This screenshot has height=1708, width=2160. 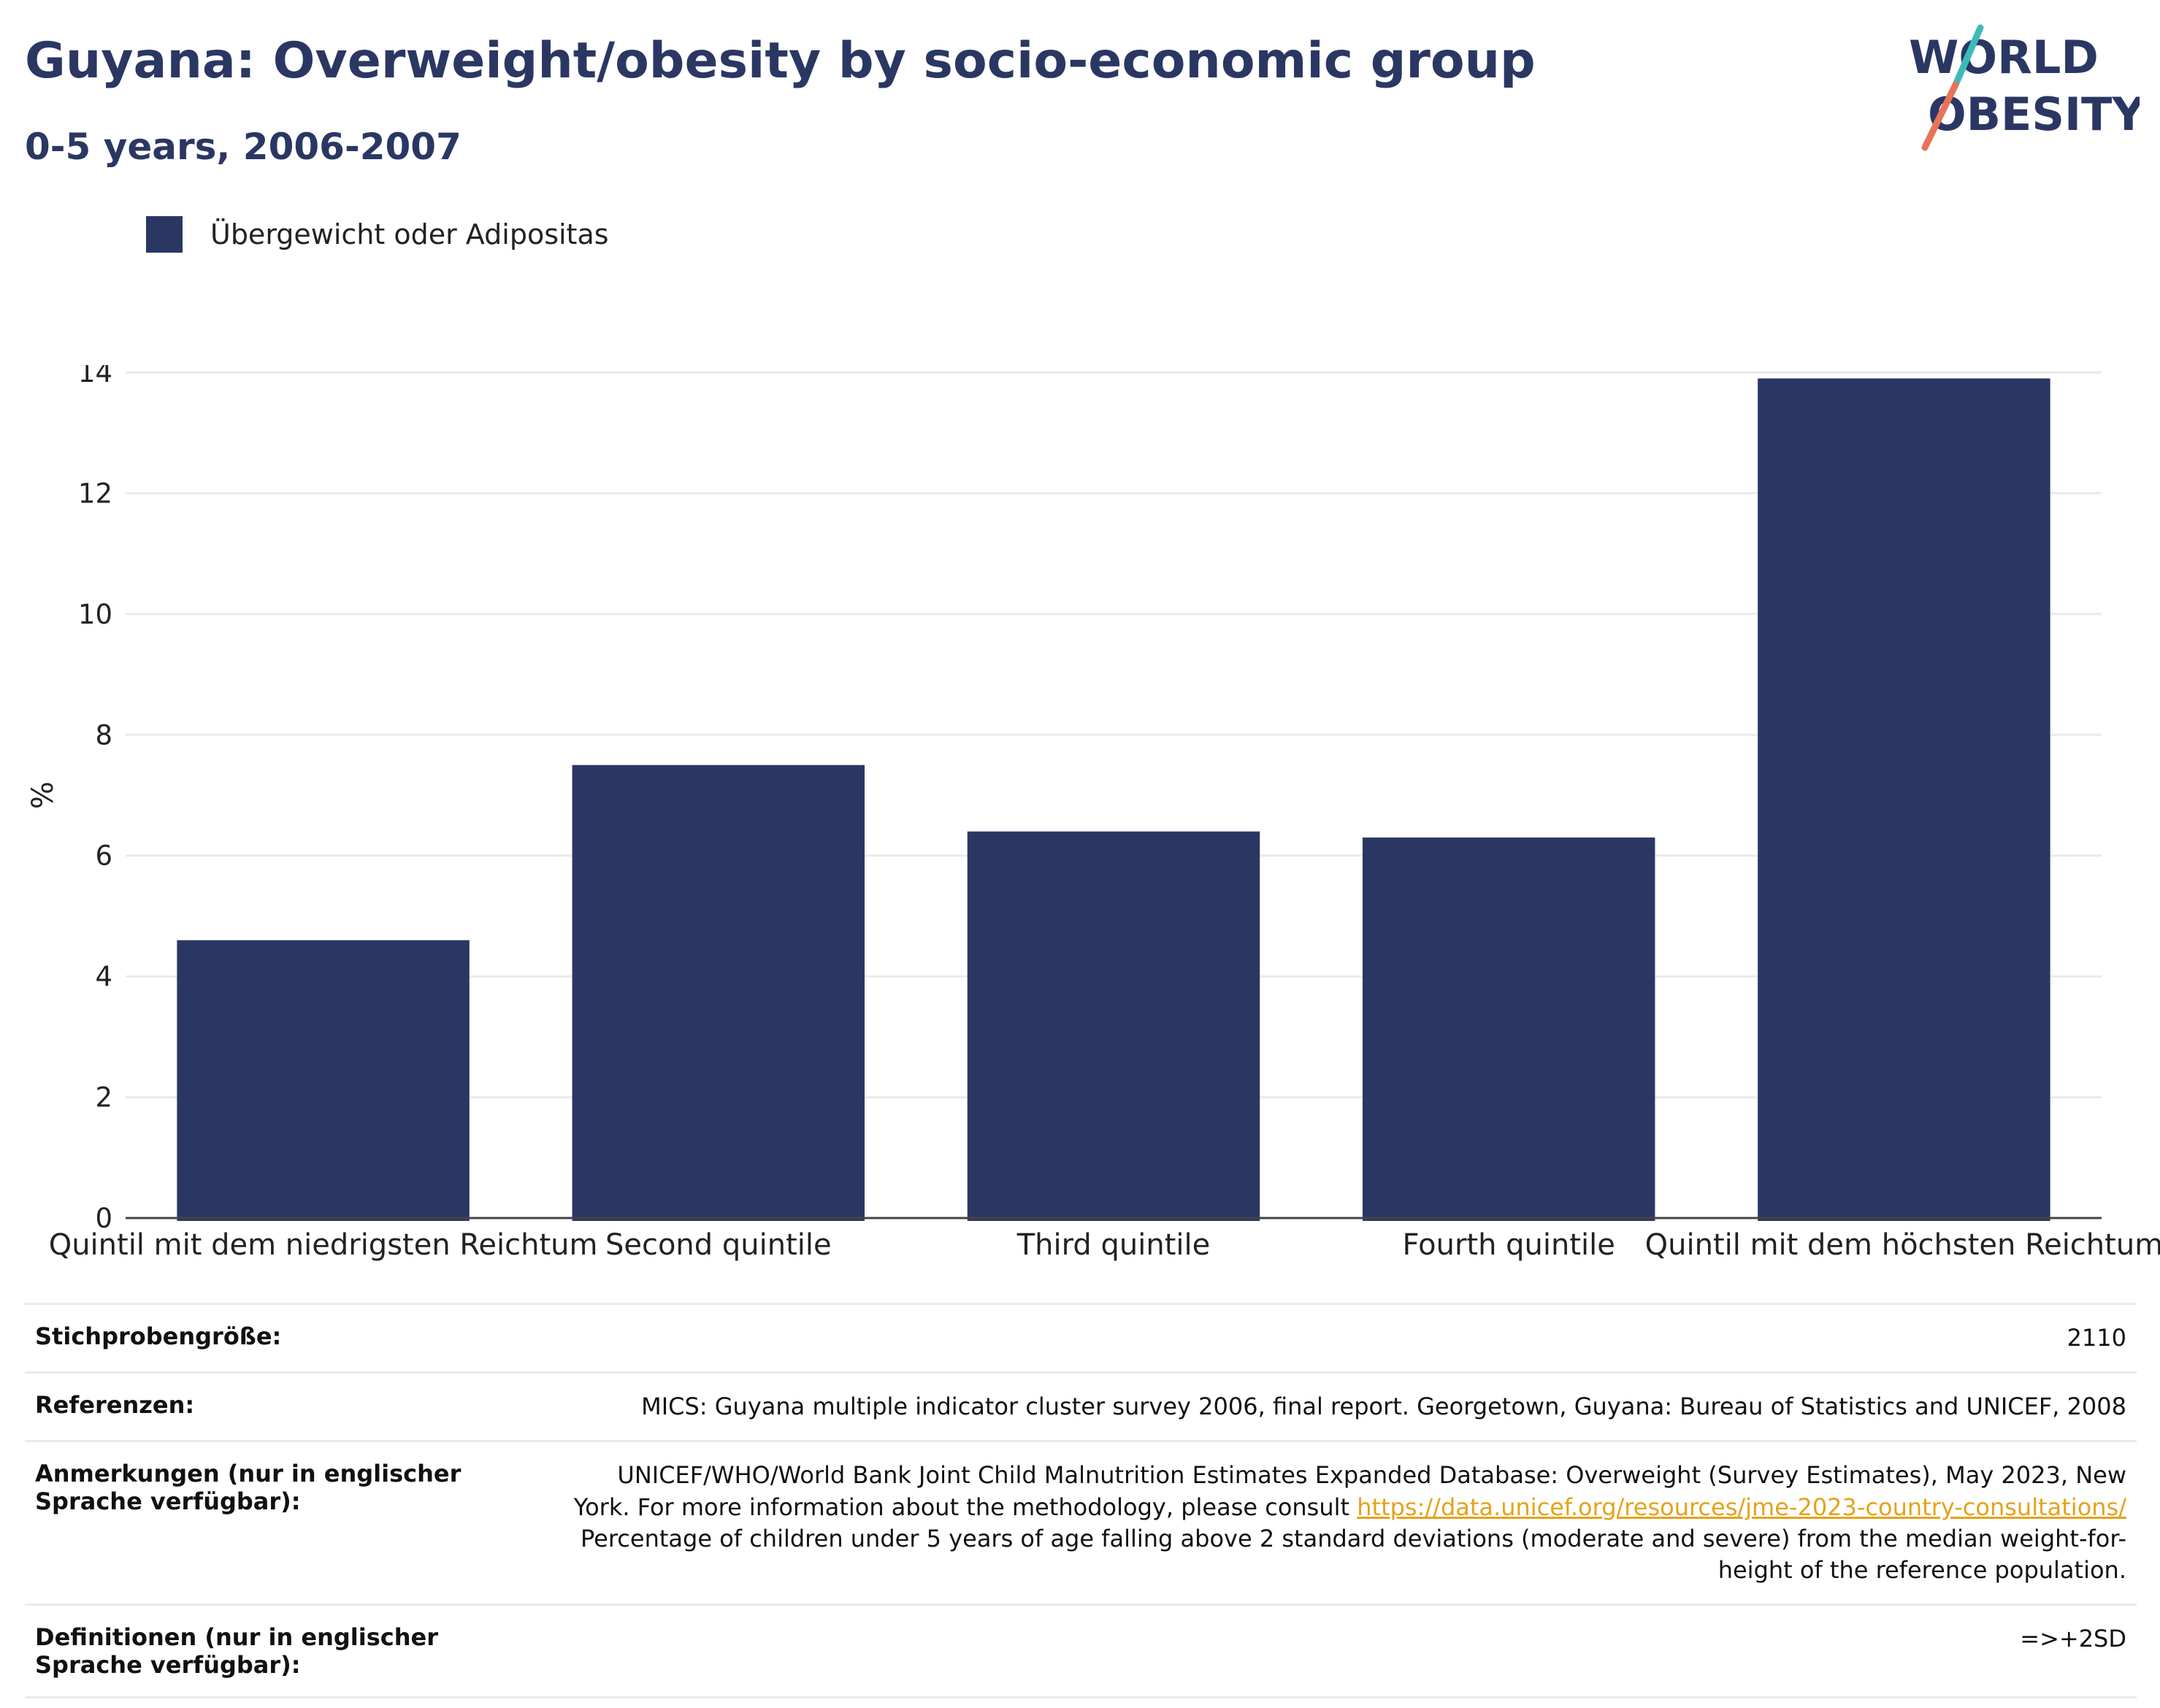 I want to click on definitions-value: =>+2SD, so click(x=1346, y=1651).